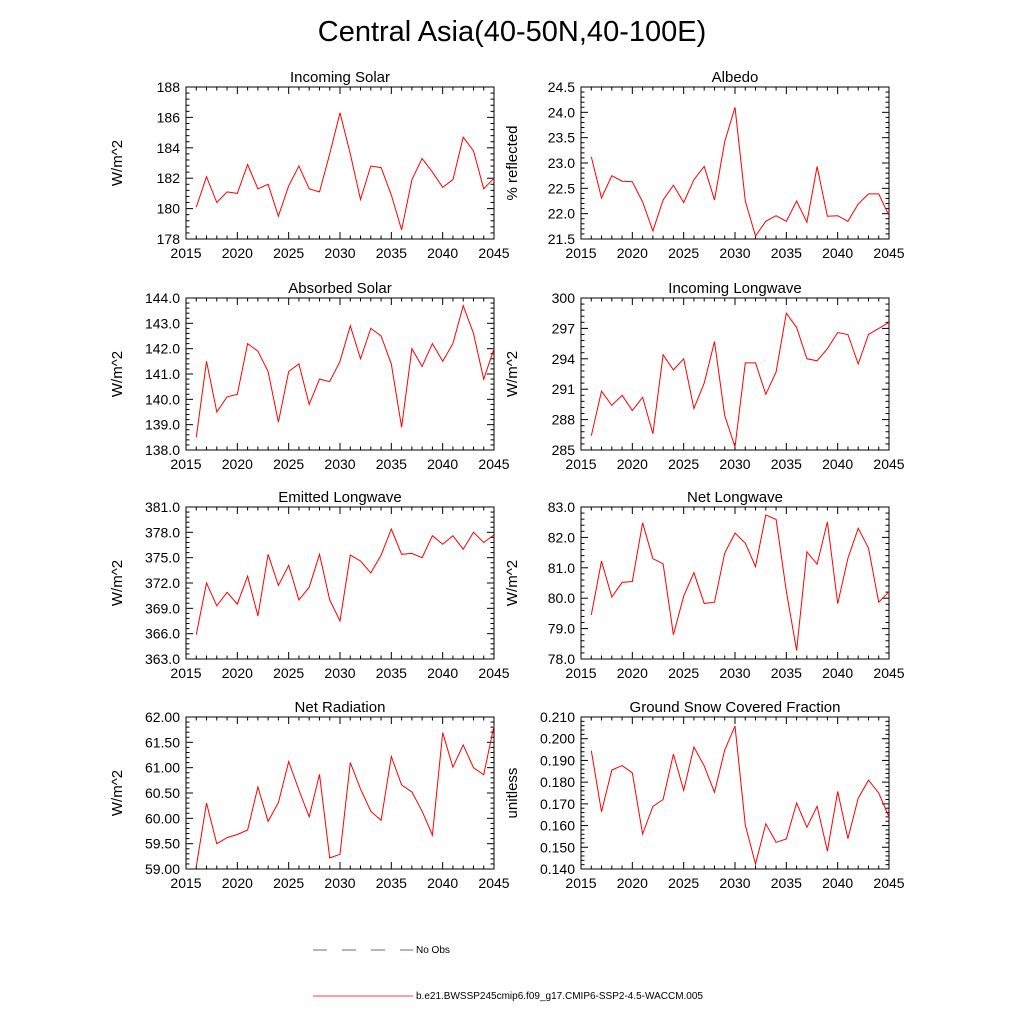  Describe the element at coordinates (557, 847) in the screenshot. I see `y-tick-label: 0.150` at that location.